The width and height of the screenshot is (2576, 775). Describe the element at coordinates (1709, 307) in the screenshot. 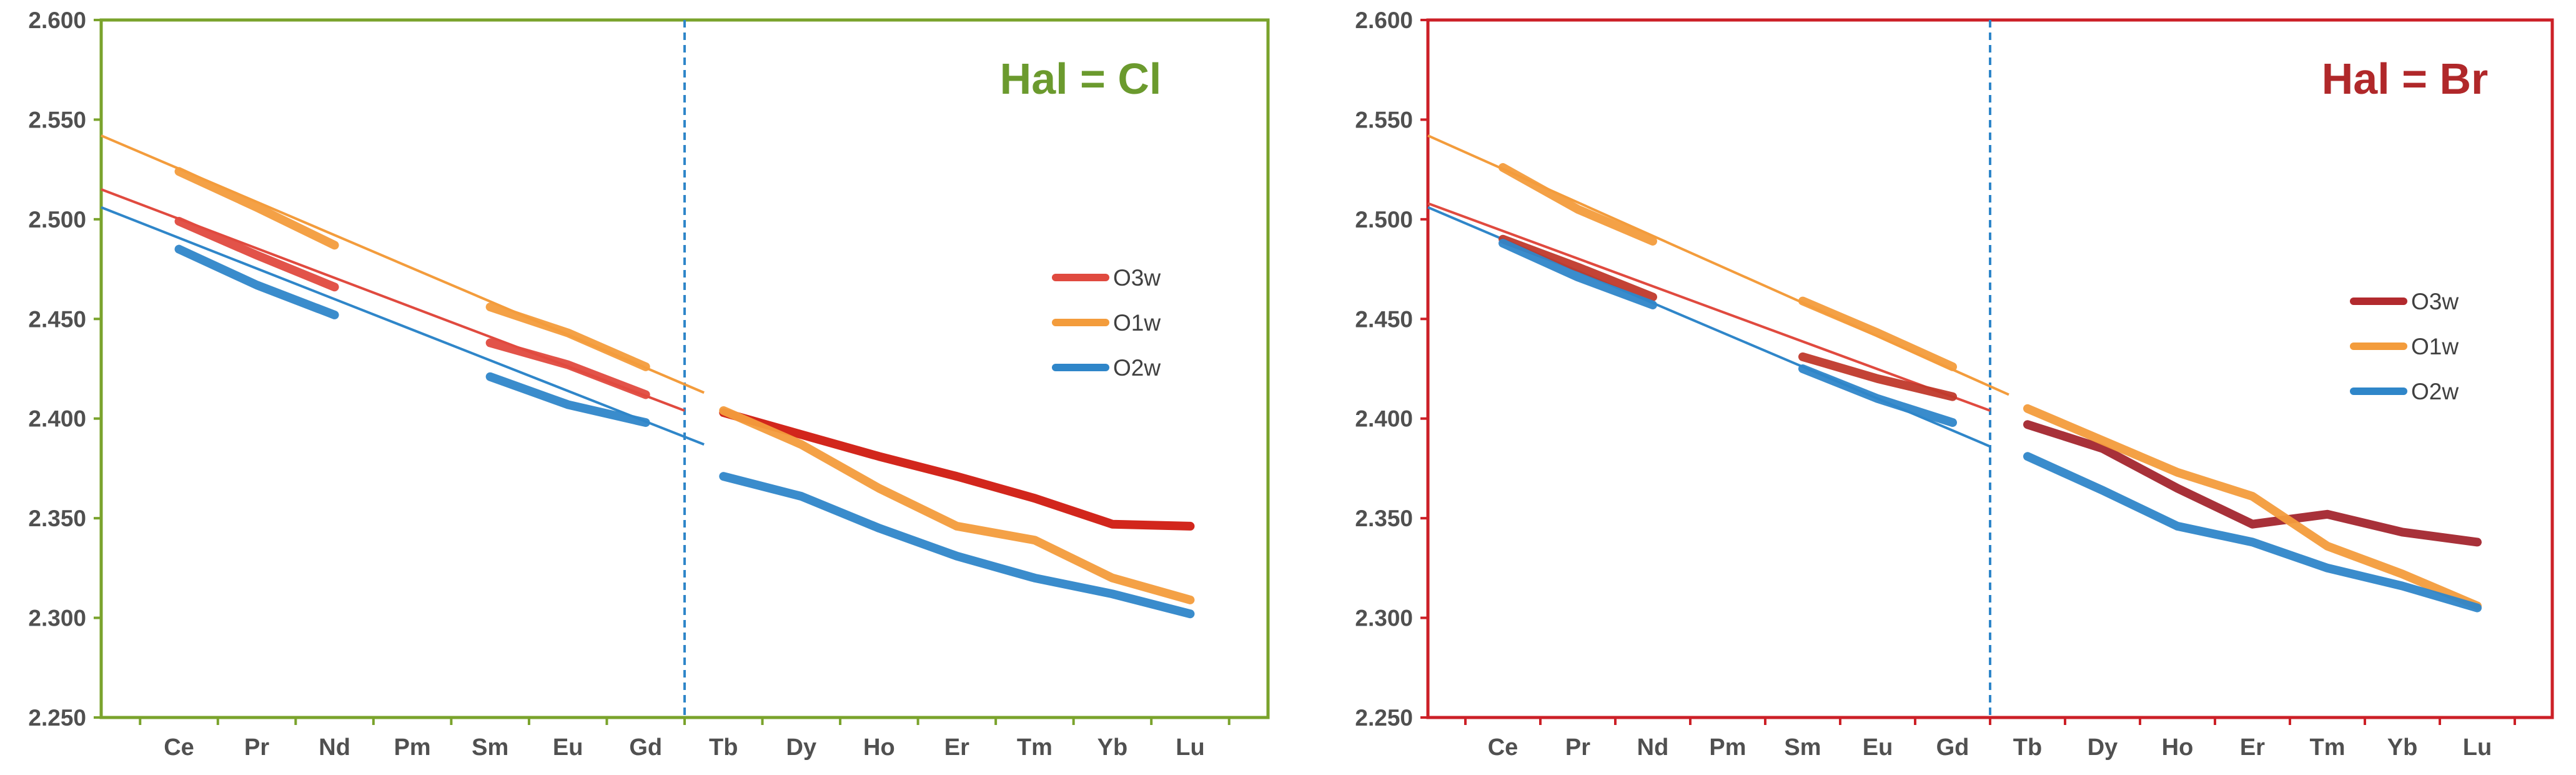

I see `o3w-fit-line` at that location.